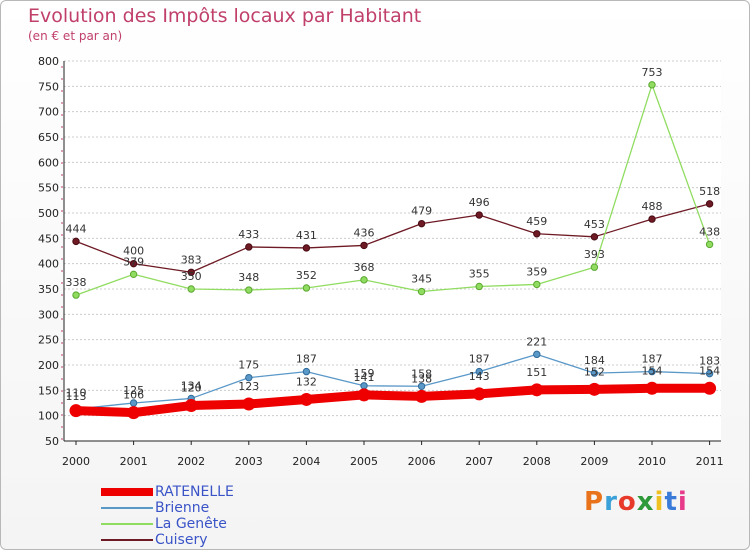 The image size is (750, 550). I want to click on data-label: 125, so click(133, 390).